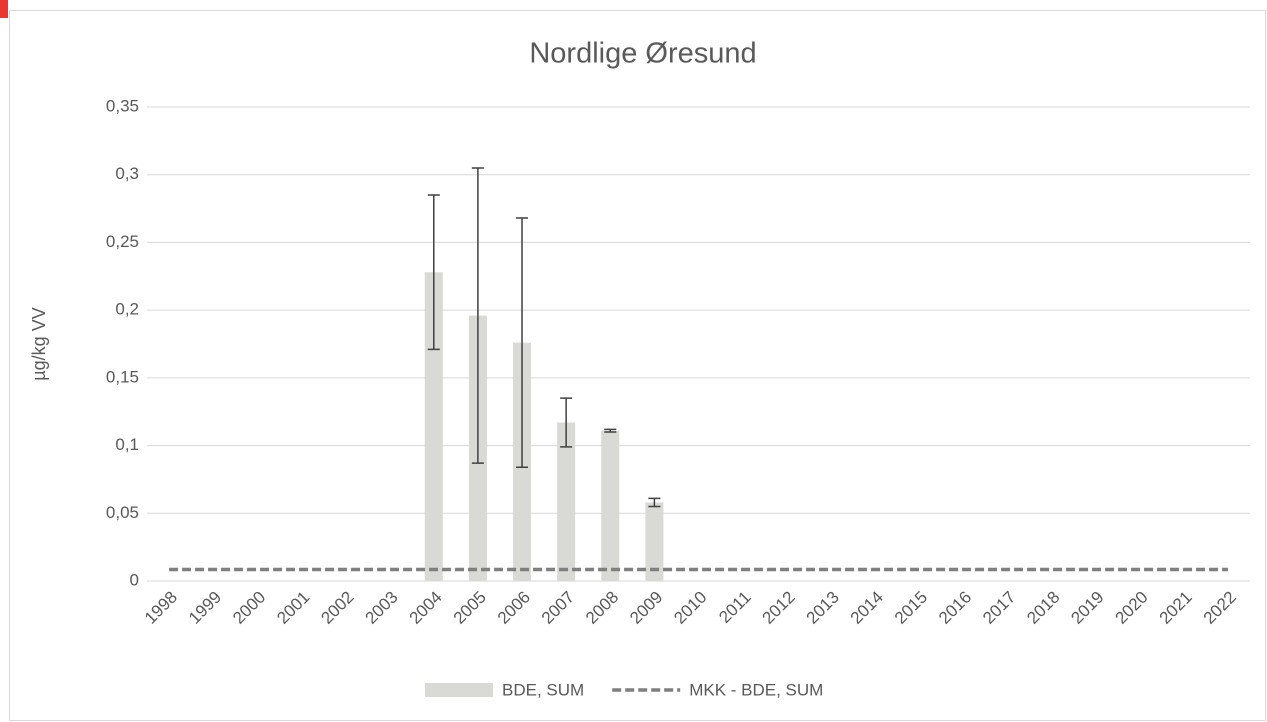 This screenshot has width=1267, height=722. Describe the element at coordinates (999, 608) in the screenshot. I see `x-tick-label: 2017` at that location.